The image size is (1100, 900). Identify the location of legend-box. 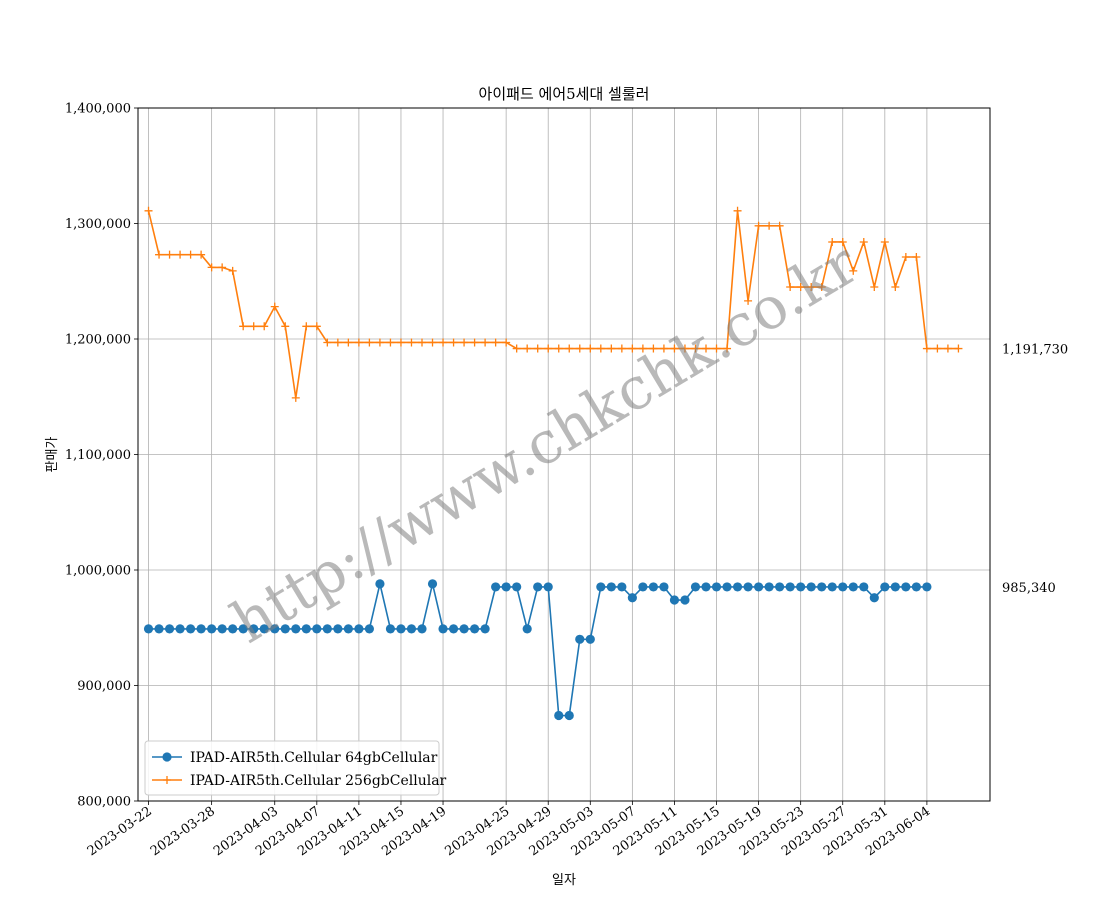
(292, 768).